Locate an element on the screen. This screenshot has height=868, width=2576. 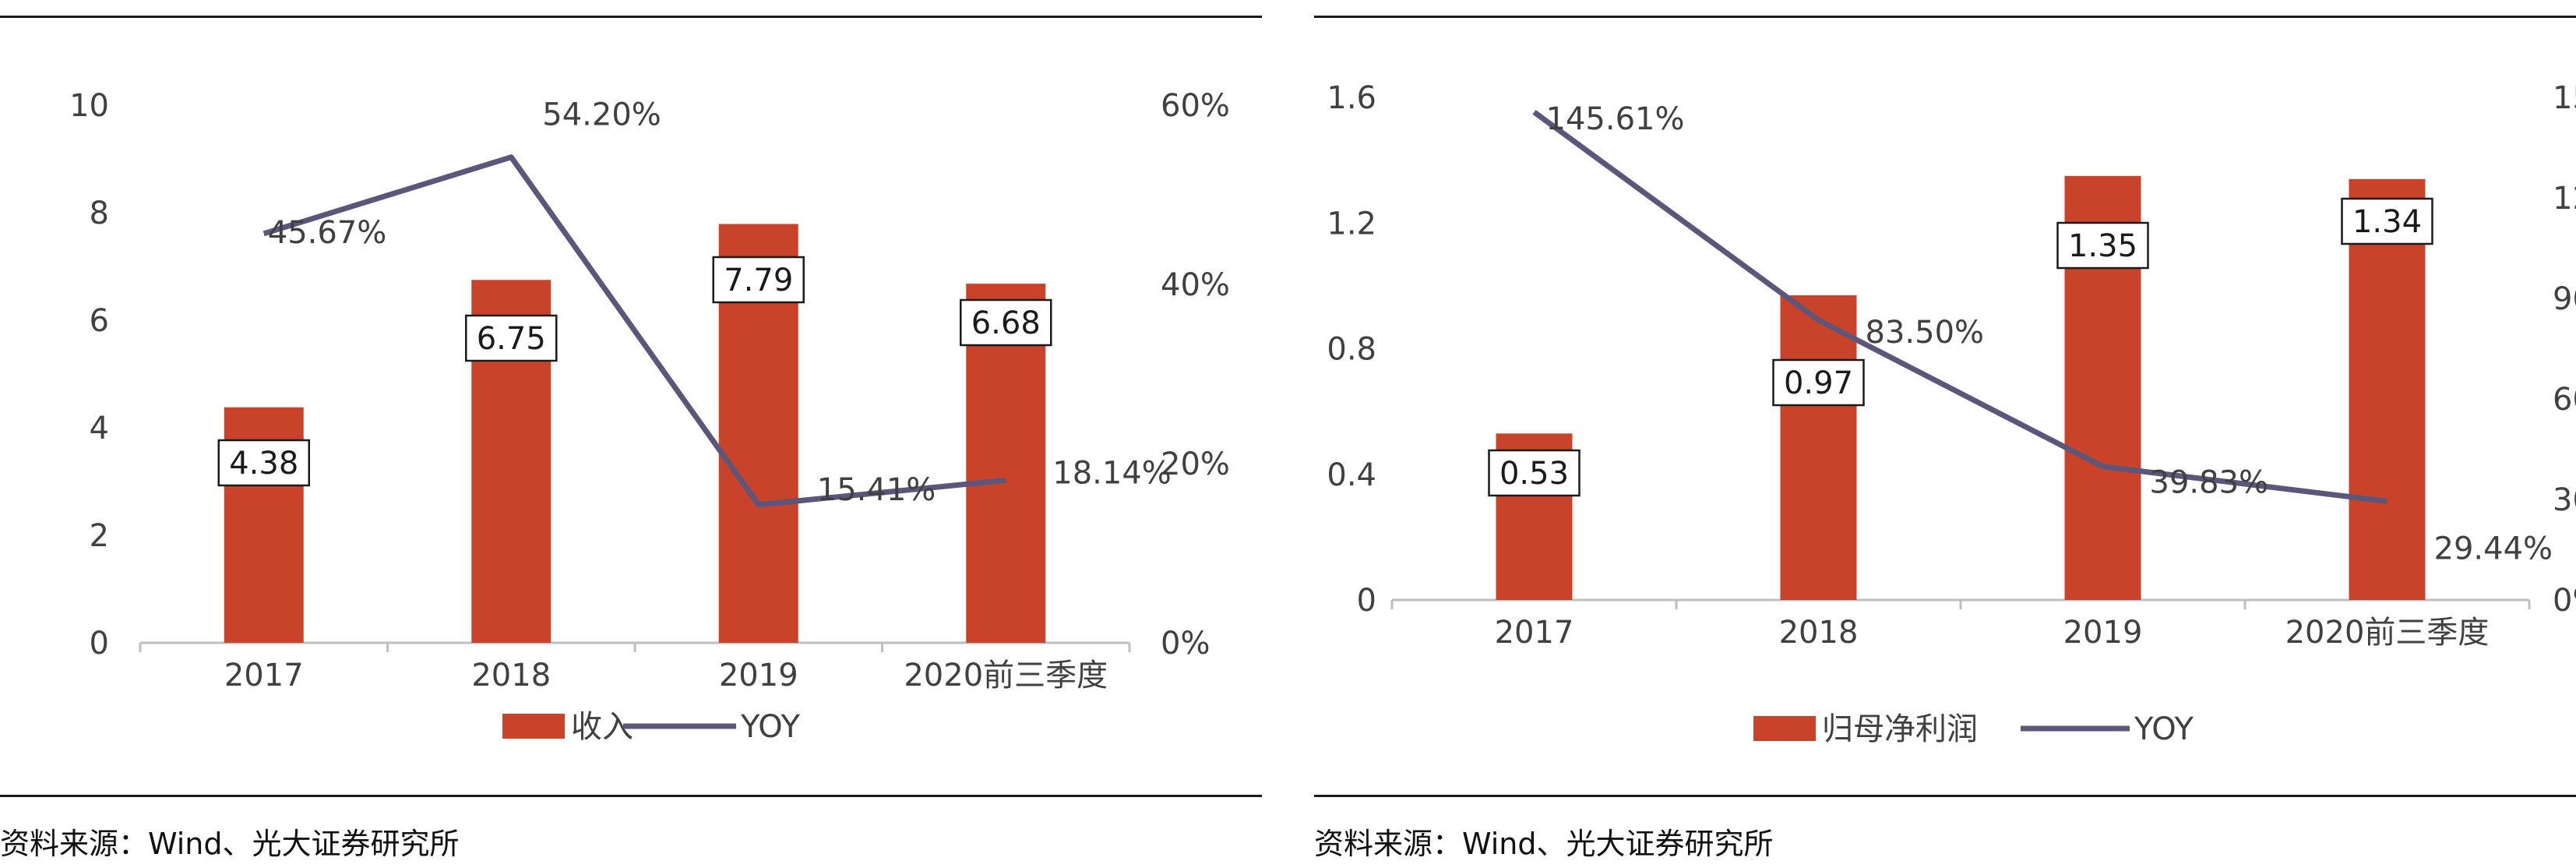
bar-value-label: 0.53 is located at coordinates (1534, 474).